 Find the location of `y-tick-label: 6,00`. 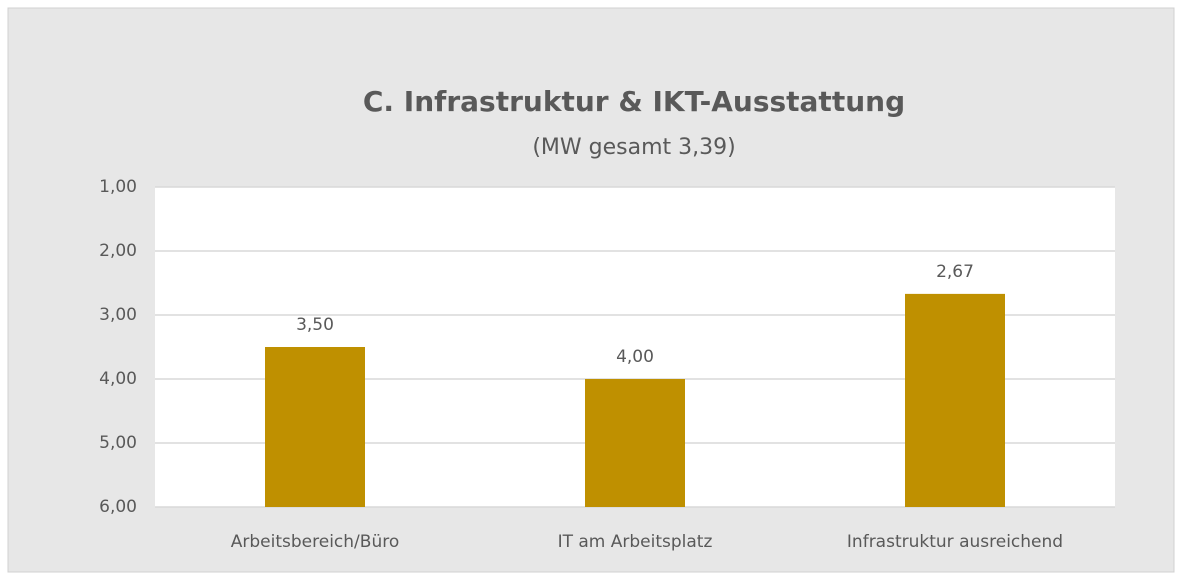

y-tick-label: 6,00 is located at coordinates (118, 507).